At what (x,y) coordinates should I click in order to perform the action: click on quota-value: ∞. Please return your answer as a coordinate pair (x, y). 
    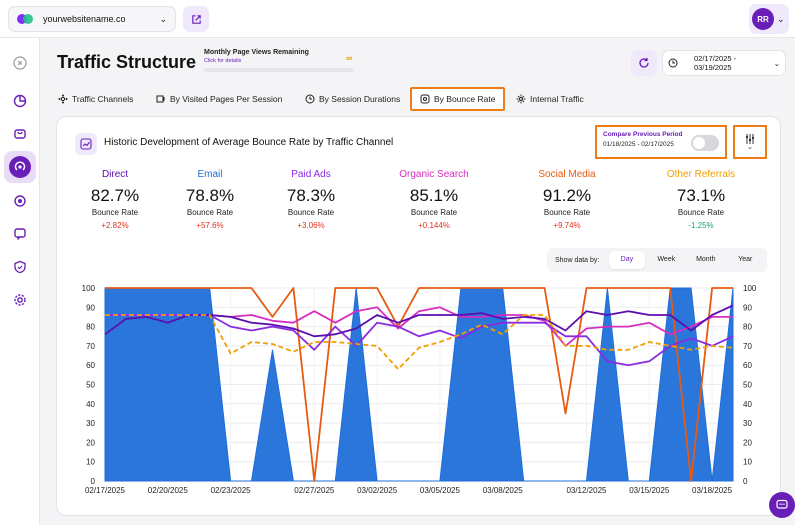
    Looking at the image, I should click on (349, 58).